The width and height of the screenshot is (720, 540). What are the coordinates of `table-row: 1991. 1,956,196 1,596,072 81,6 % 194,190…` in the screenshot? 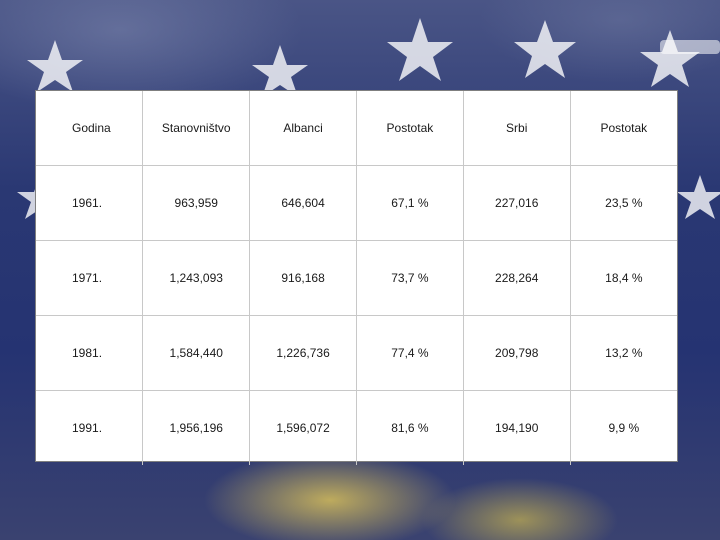 It's located at (356, 427).